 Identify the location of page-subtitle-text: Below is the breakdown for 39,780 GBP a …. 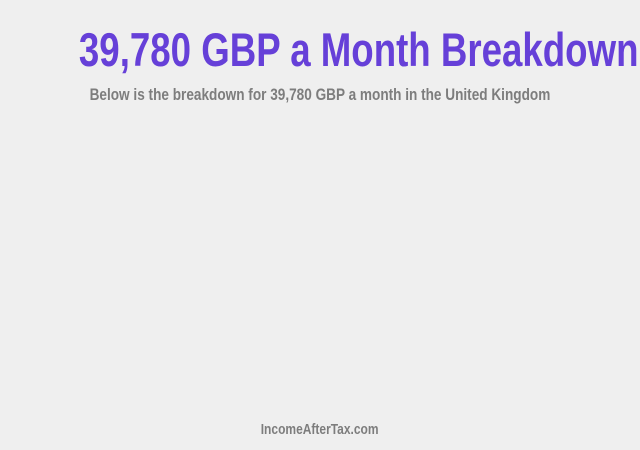
(320, 94).